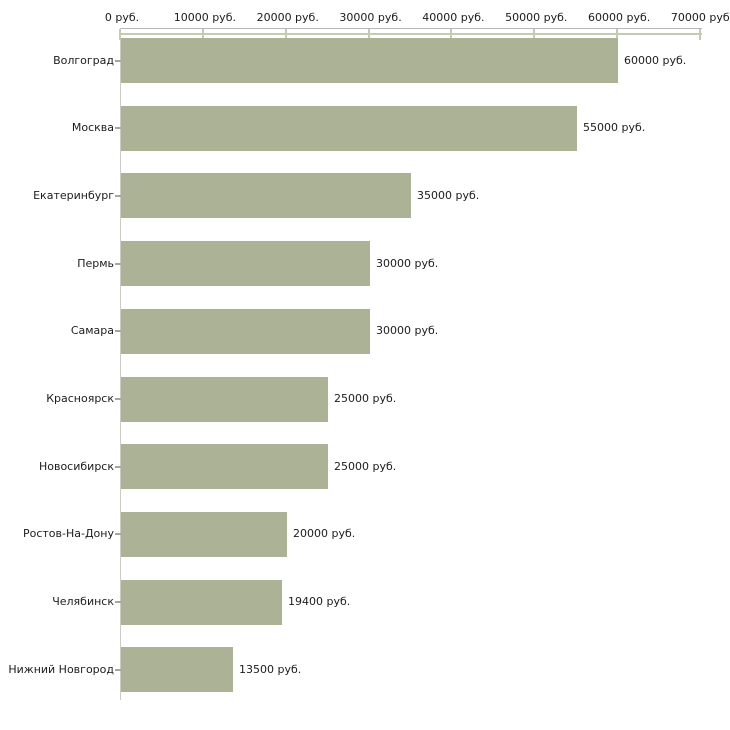 This screenshot has height=730, width=730. What do you see at coordinates (95, 263) in the screenshot?
I see `category-label: Пермь` at bounding box center [95, 263].